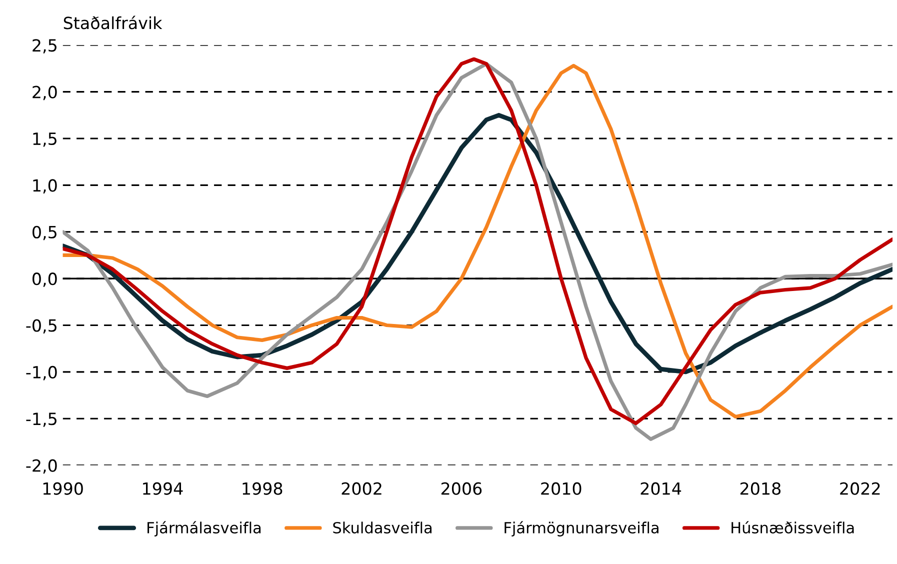 Image resolution: width=897 pixels, height=564 pixels. Describe the element at coordinates (561, 488) in the screenshot. I see `x-tick-label: 2010` at that location.